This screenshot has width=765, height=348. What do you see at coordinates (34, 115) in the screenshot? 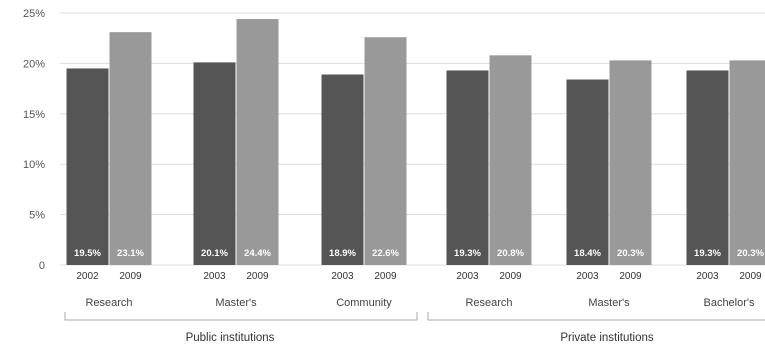
I see `y-tick-label: 15%` at bounding box center [34, 115].